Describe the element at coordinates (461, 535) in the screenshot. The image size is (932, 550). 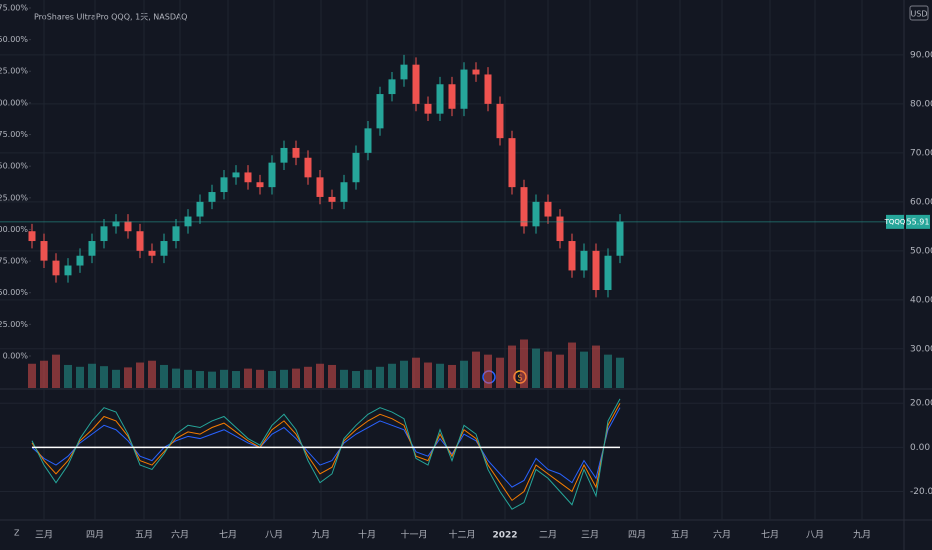
I see `time-label: 十二月` at that location.